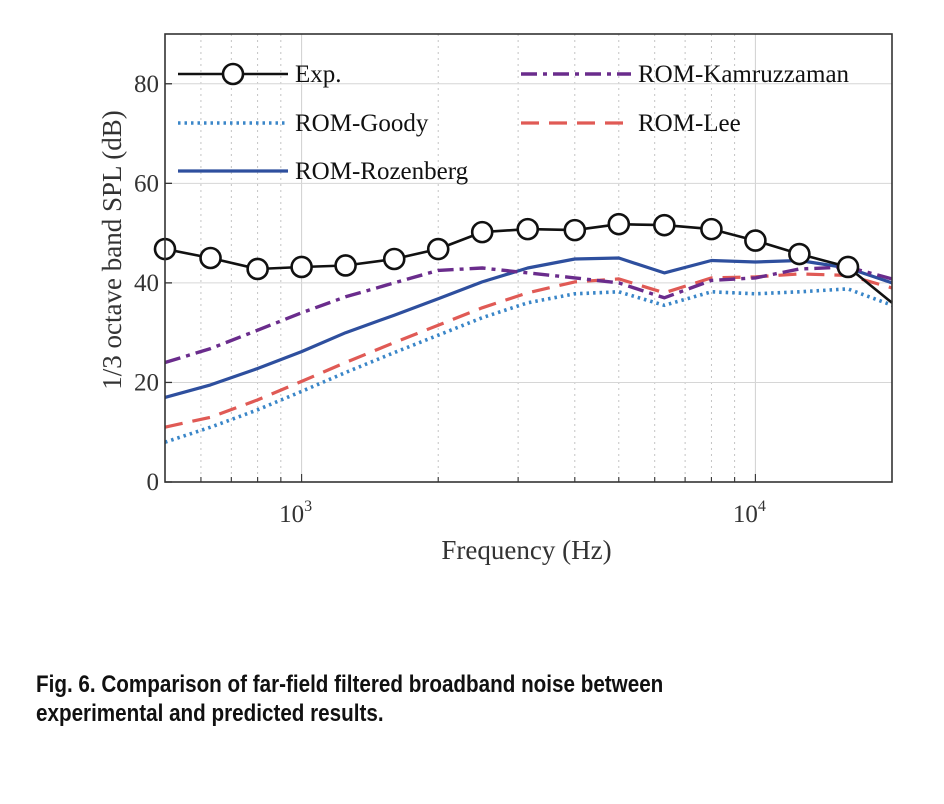 The height and width of the screenshot is (804, 944). What do you see at coordinates (749, 513) in the screenshot?
I see `x-tick-label: 10⁴` at bounding box center [749, 513].